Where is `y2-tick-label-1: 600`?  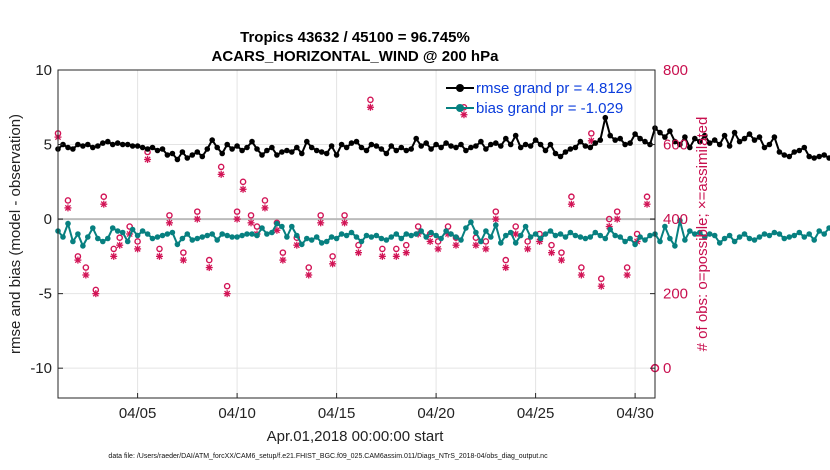
y2-tick-label-1: 600 is located at coordinates (675, 145).